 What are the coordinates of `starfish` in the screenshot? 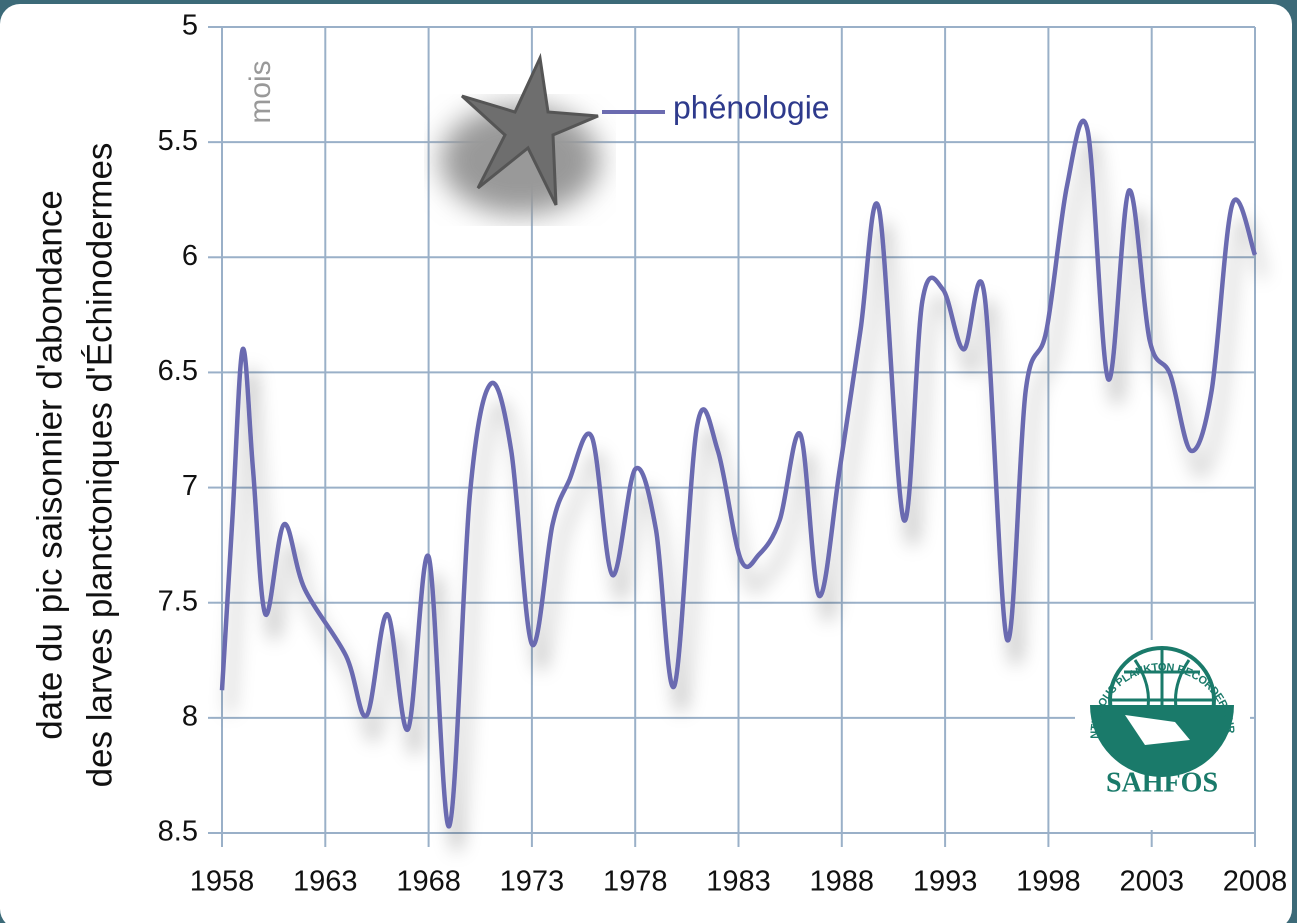 It's located at (520, 133).